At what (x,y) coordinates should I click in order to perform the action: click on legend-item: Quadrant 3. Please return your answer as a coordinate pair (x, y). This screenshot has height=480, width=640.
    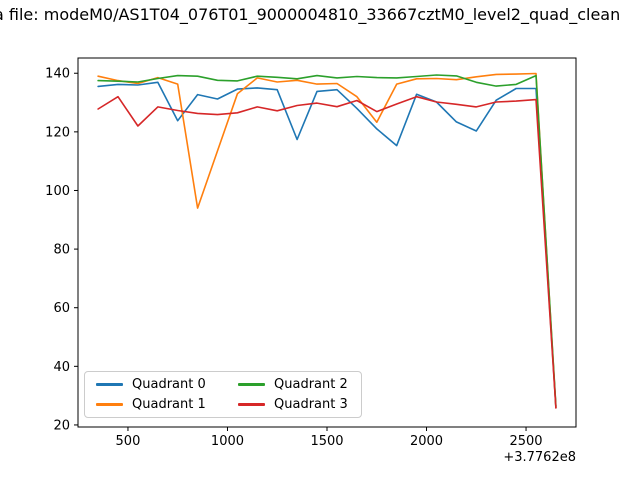
    Looking at the image, I should click on (294, 405).